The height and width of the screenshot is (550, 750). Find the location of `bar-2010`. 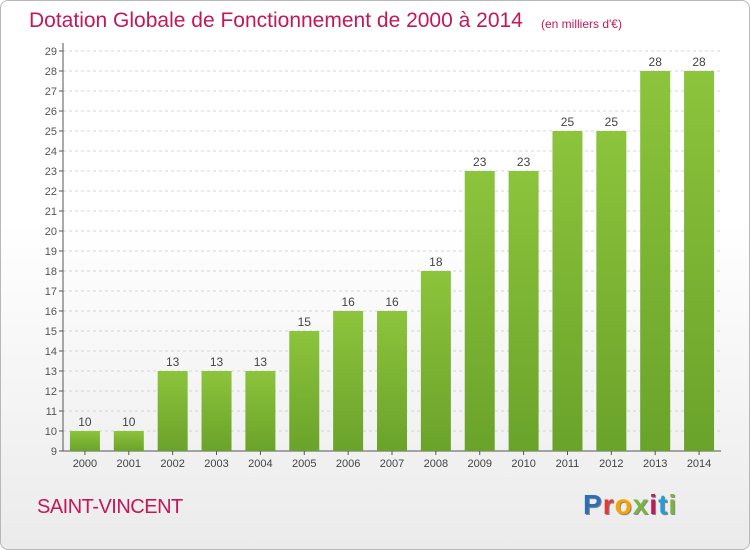

bar-2010 is located at coordinates (523, 311).